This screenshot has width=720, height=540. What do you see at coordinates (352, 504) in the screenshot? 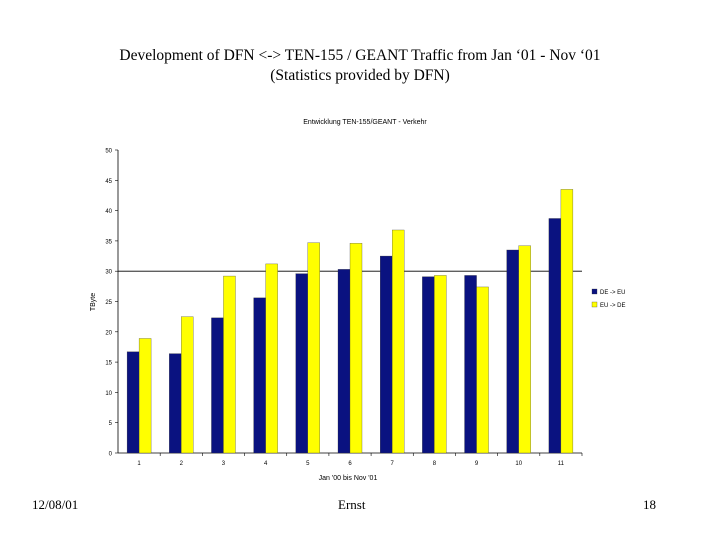
I see `footer-author: Ernst` at bounding box center [352, 504].